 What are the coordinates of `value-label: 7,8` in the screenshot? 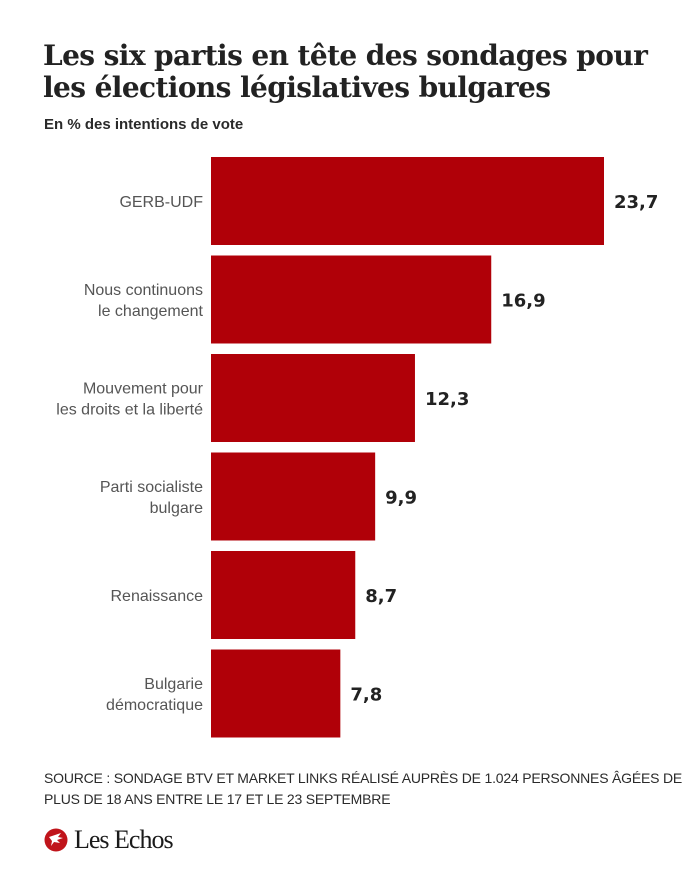 It's located at (366, 695).